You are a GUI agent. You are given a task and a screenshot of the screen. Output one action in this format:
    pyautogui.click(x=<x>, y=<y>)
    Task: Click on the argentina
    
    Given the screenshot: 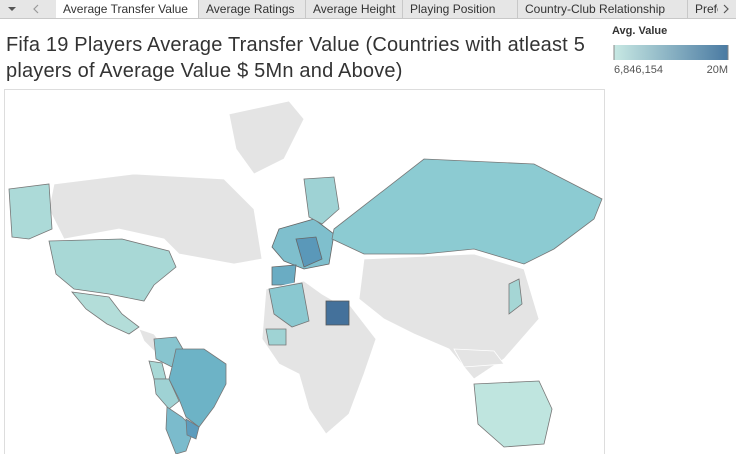 What is the action you would take?
    pyautogui.click(x=180, y=430)
    